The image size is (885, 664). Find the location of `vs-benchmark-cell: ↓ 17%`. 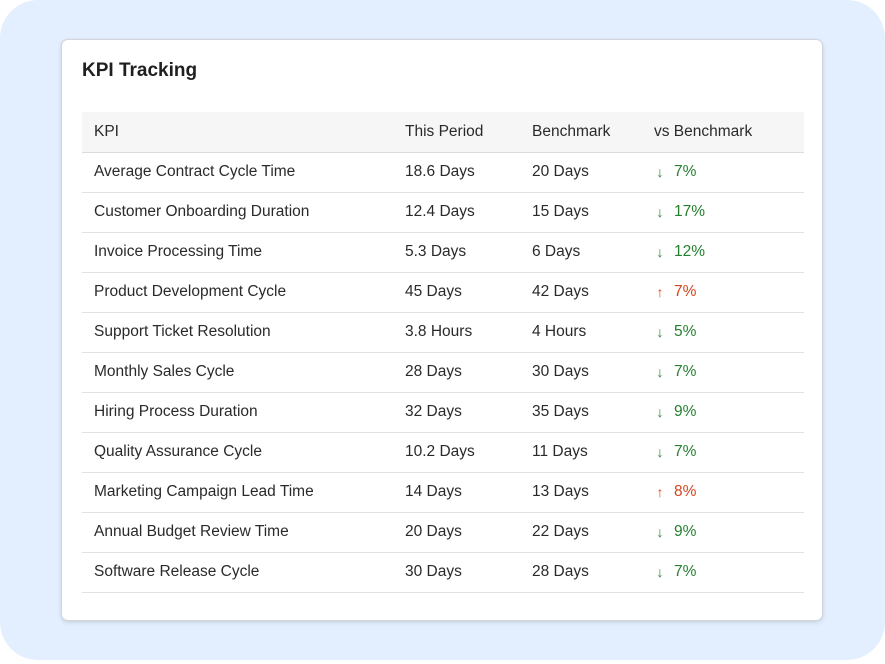

vs-benchmark-cell: ↓ 17% is located at coordinates (723, 212).